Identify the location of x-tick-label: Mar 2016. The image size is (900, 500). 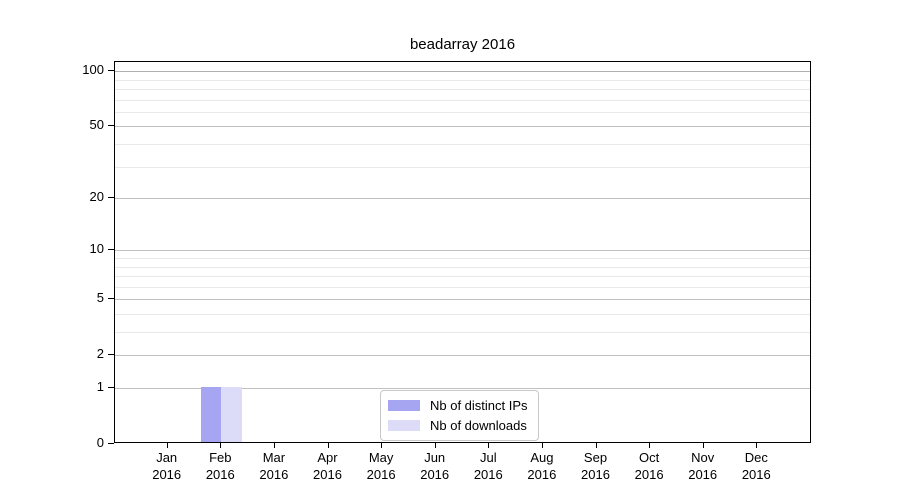
(274, 466).